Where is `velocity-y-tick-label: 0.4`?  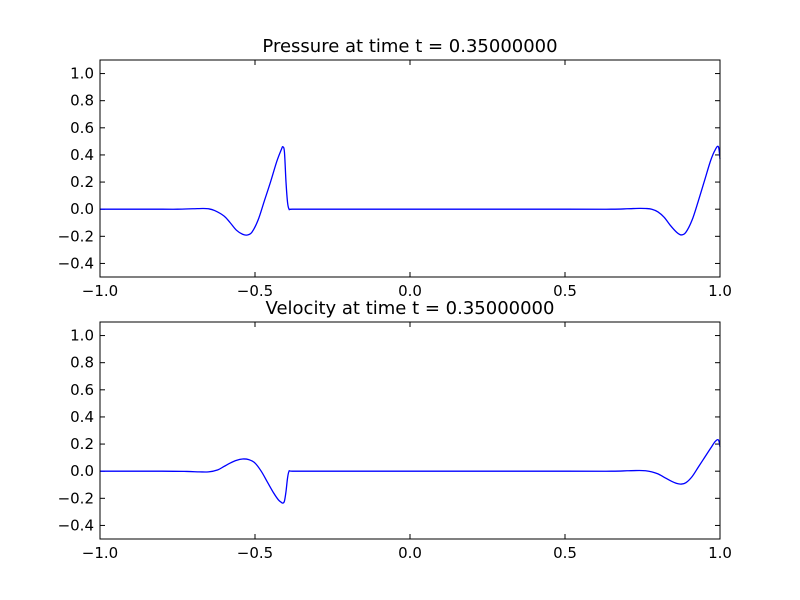 velocity-y-tick-label: 0.4 is located at coordinates (82, 417).